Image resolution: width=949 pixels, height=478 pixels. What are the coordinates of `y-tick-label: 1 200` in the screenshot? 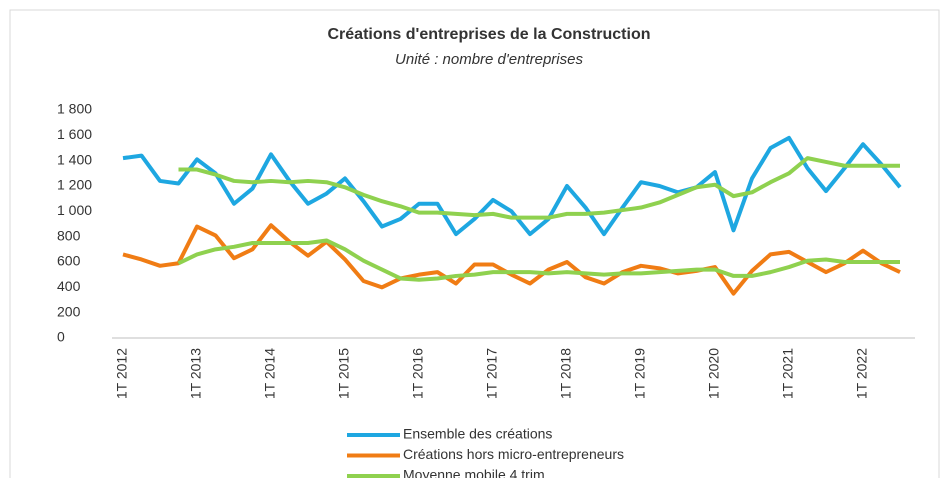 It's located at (74, 185).